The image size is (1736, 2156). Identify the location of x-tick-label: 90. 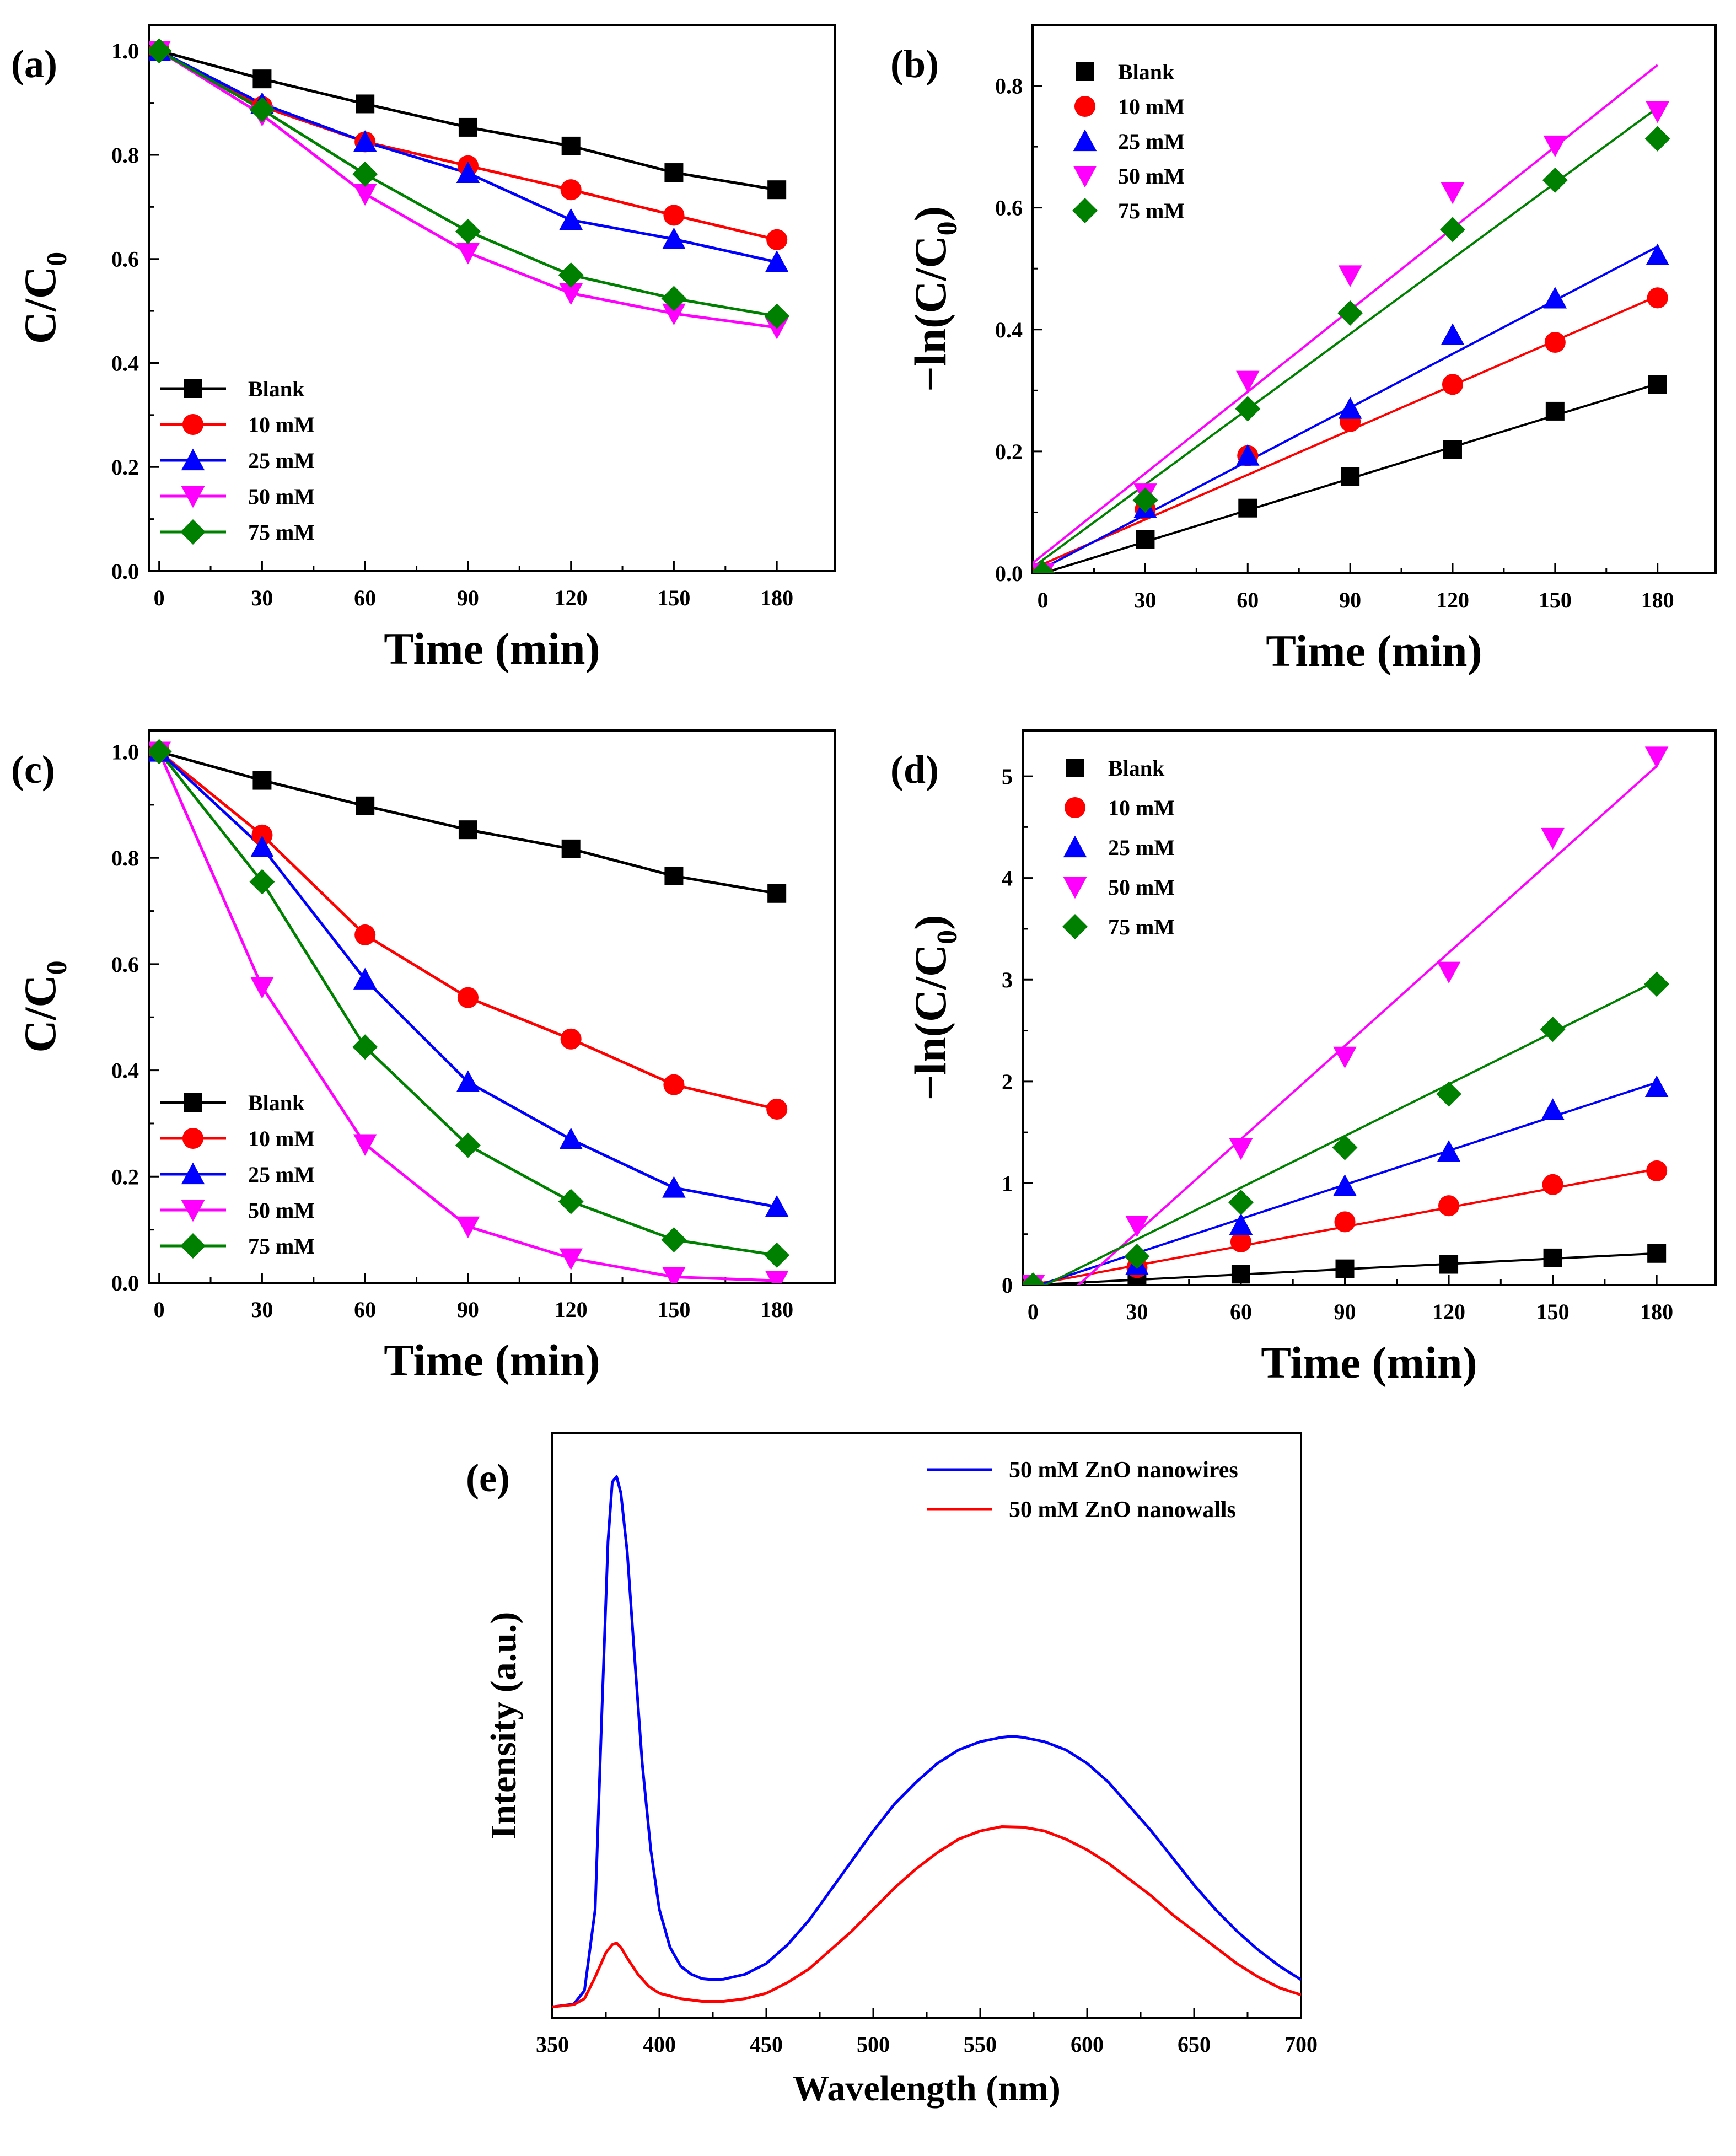
(468, 597).